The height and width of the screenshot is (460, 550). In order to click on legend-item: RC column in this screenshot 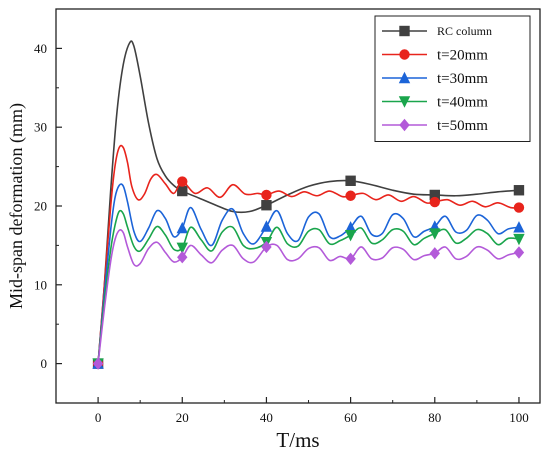, I will do `click(437, 31)`.